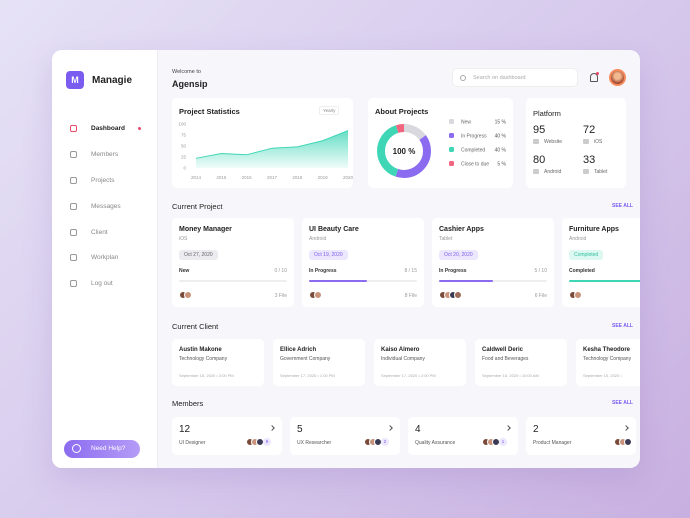  What do you see at coordinates (280, 296) in the screenshot?
I see `project-files: 3 File` at bounding box center [280, 296].